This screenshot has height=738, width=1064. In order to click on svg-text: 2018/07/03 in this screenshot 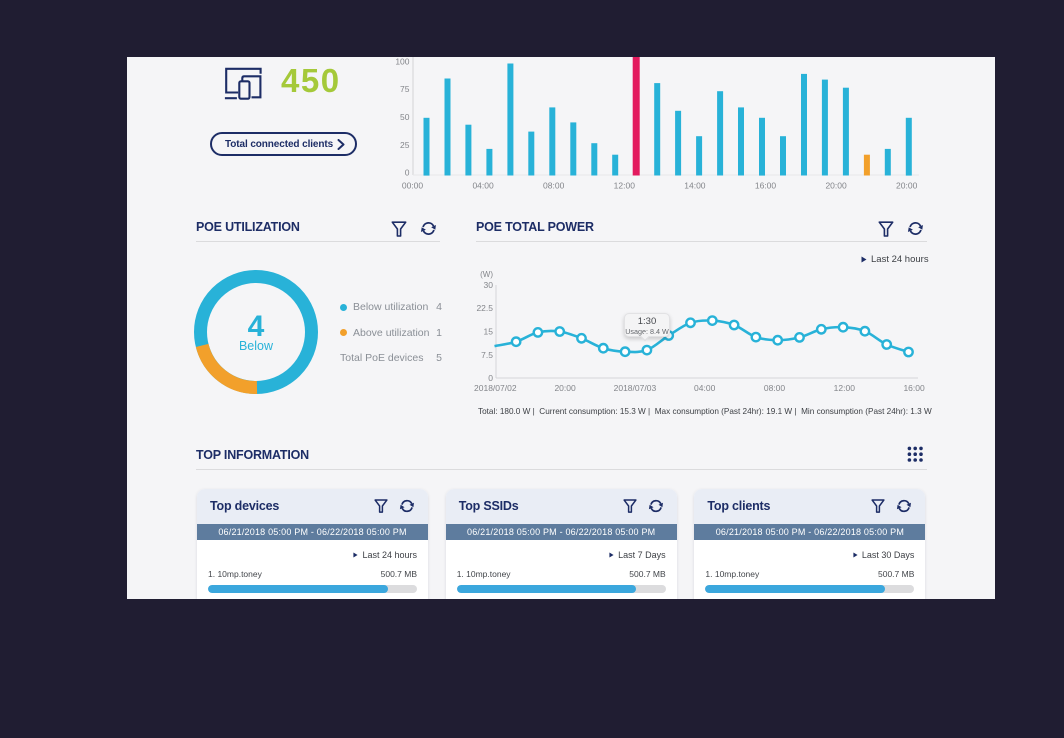, I will do `click(635, 388)`.